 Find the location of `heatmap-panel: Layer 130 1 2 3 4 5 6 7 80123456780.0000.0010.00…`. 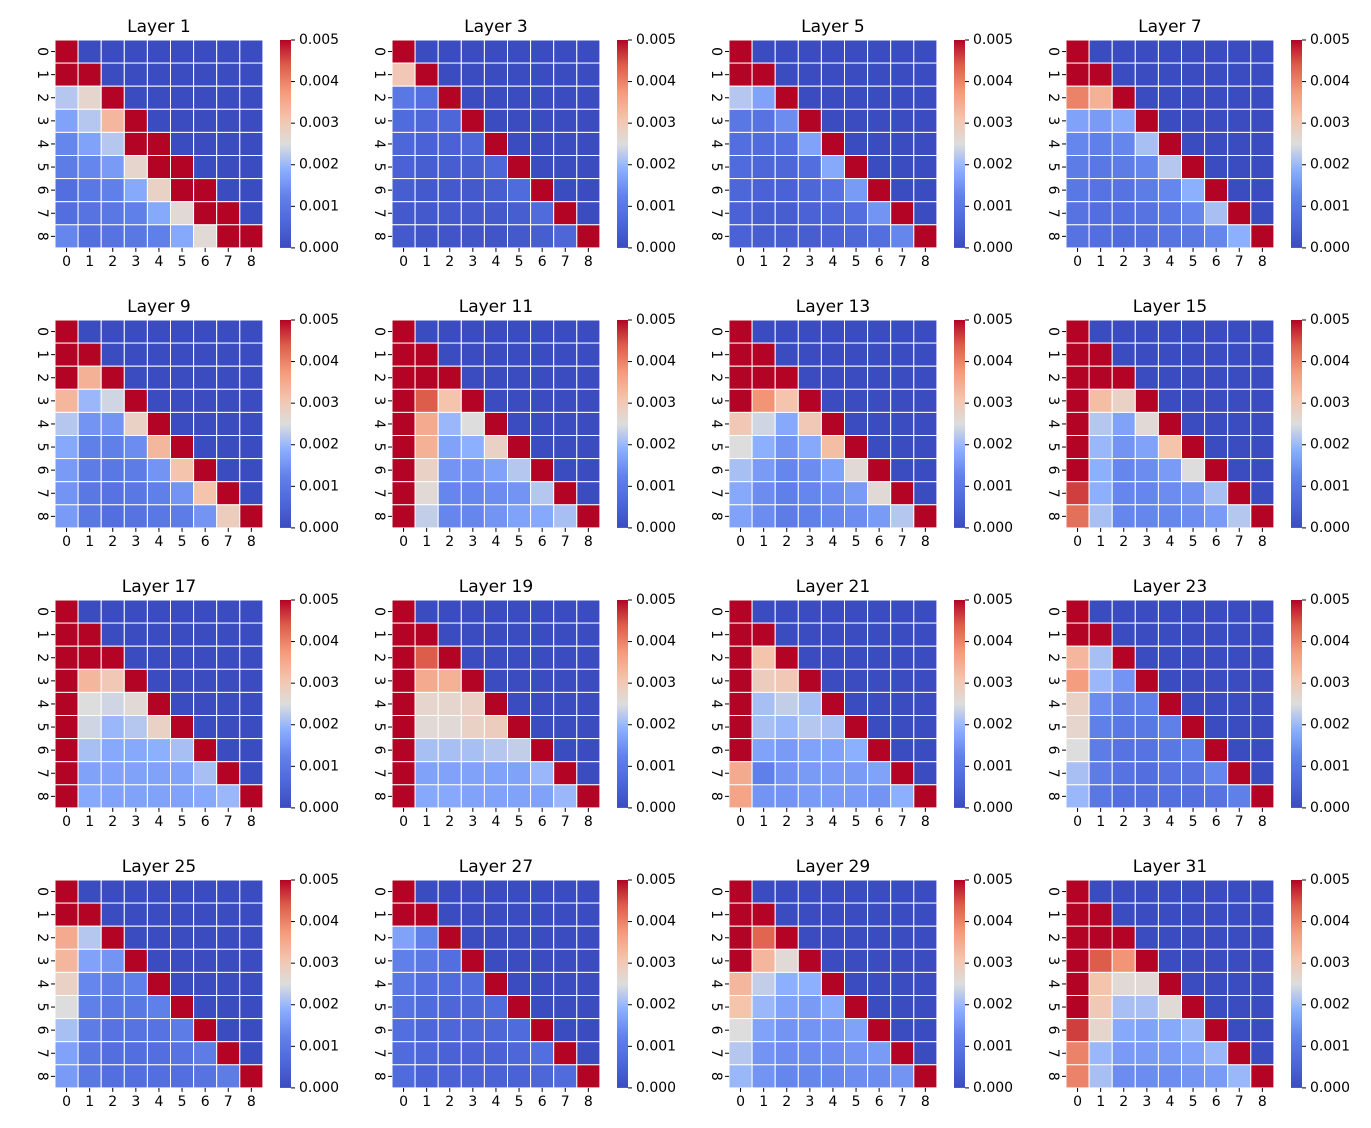

heatmap-panel: Layer 130 1 2 3 4 5 6 7 80123456780.0000.0010.00… is located at coordinates (860, 423).